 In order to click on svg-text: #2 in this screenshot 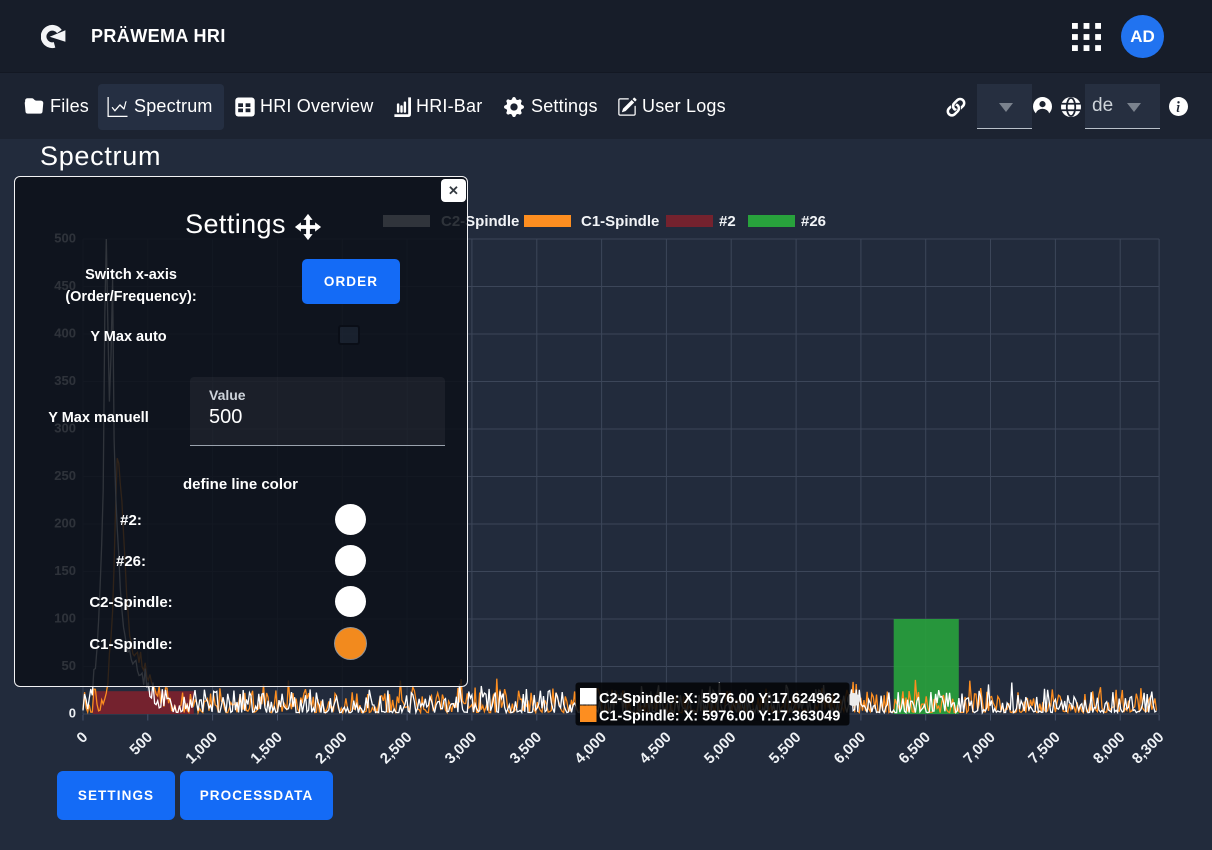, I will do `click(727, 221)`.